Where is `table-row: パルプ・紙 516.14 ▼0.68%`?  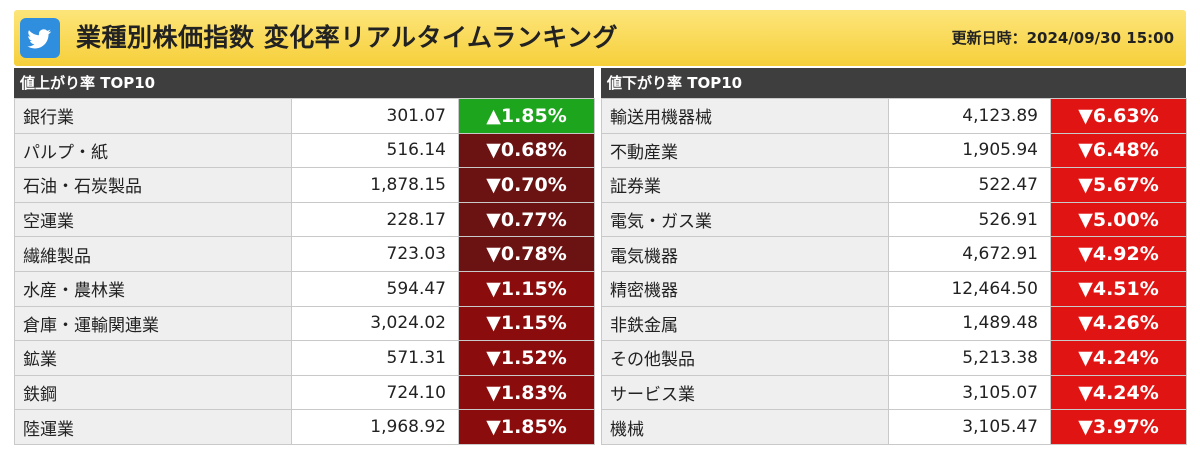 table-row: パルプ・紙 516.14 ▼0.68% is located at coordinates (304, 150).